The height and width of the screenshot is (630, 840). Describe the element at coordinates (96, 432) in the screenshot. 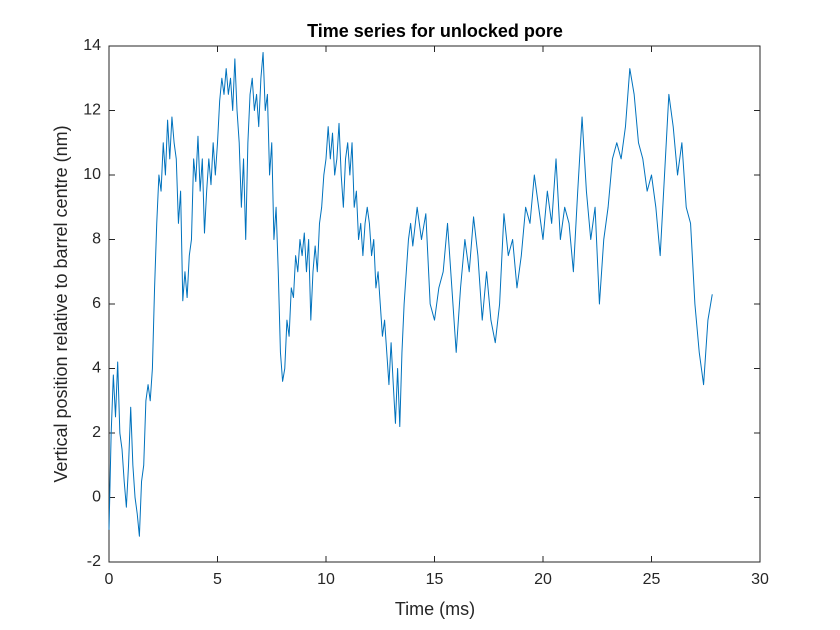

I see `y-tick-label: 2` at that location.